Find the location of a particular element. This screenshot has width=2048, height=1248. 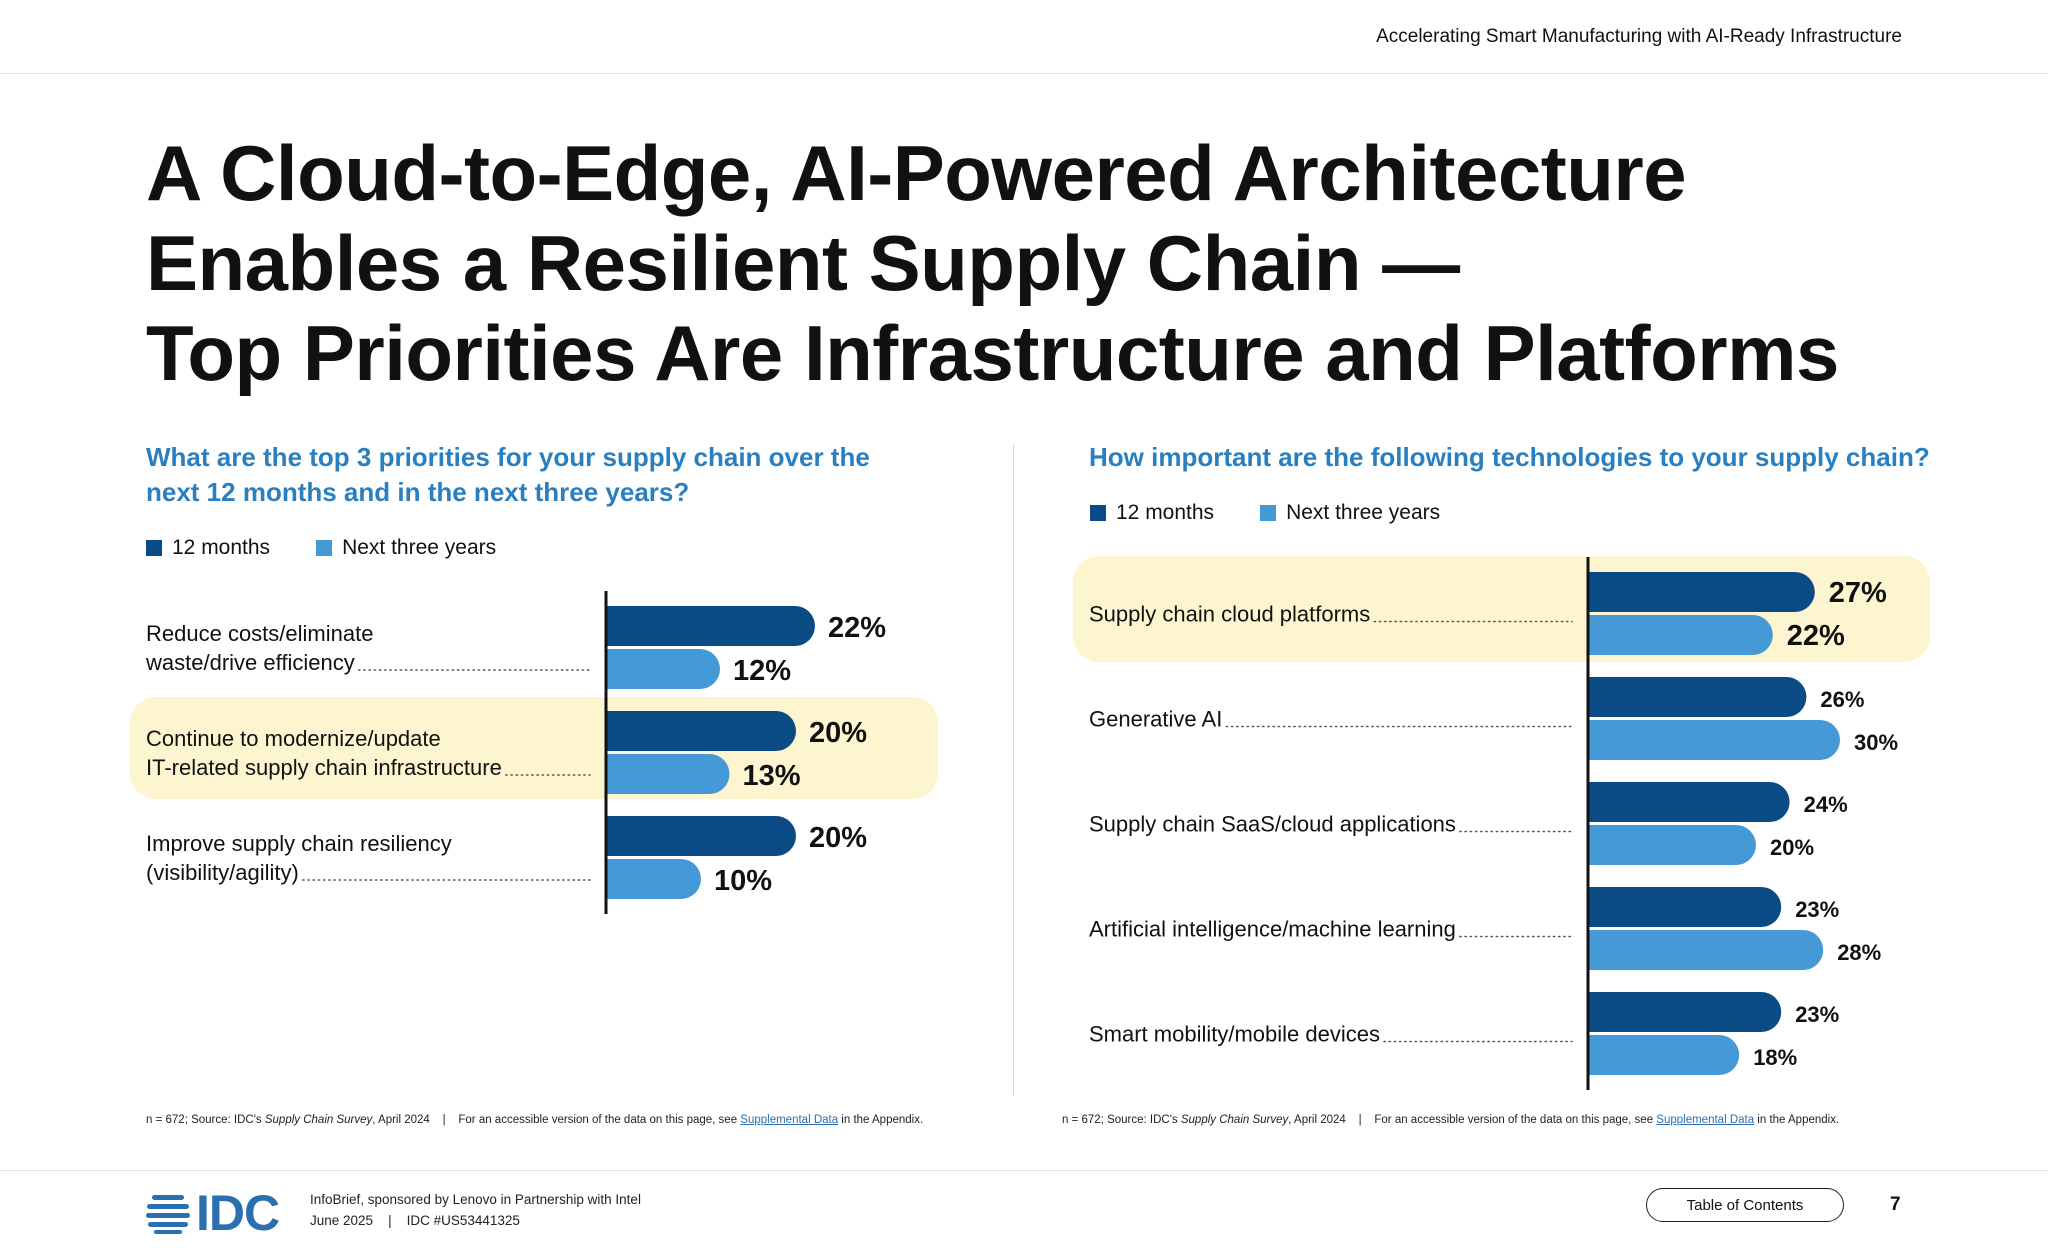

bar-improve-supply-chain-resiliency-visibility-agility-12-months is located at coordinates (701, 836).